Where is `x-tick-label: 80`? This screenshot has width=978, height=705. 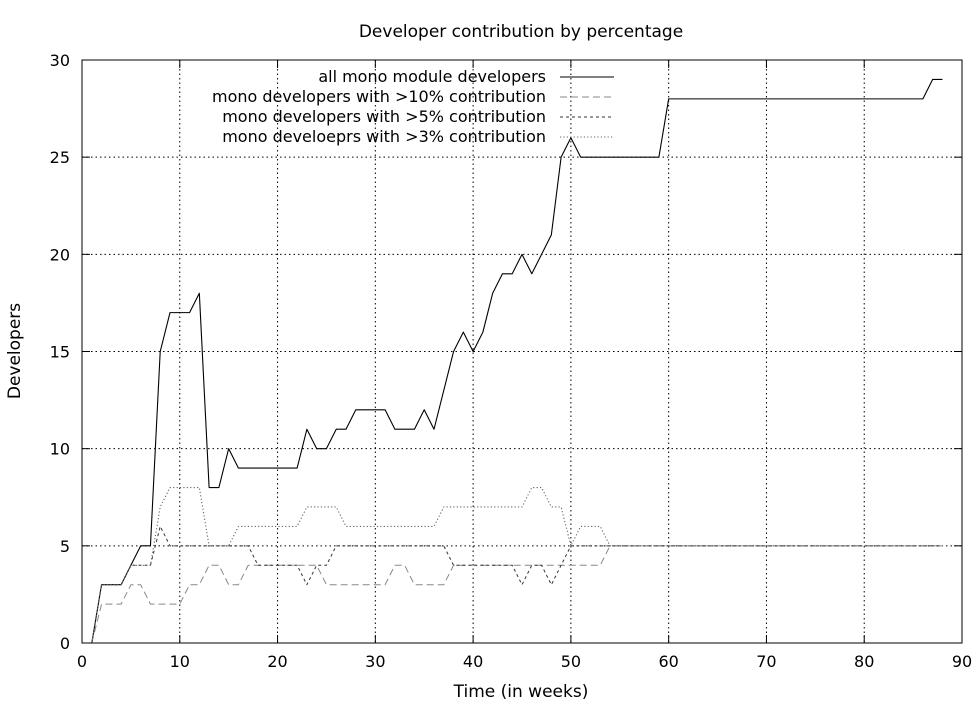
x-tick-label: 80 is located at coordinates (864, 661).